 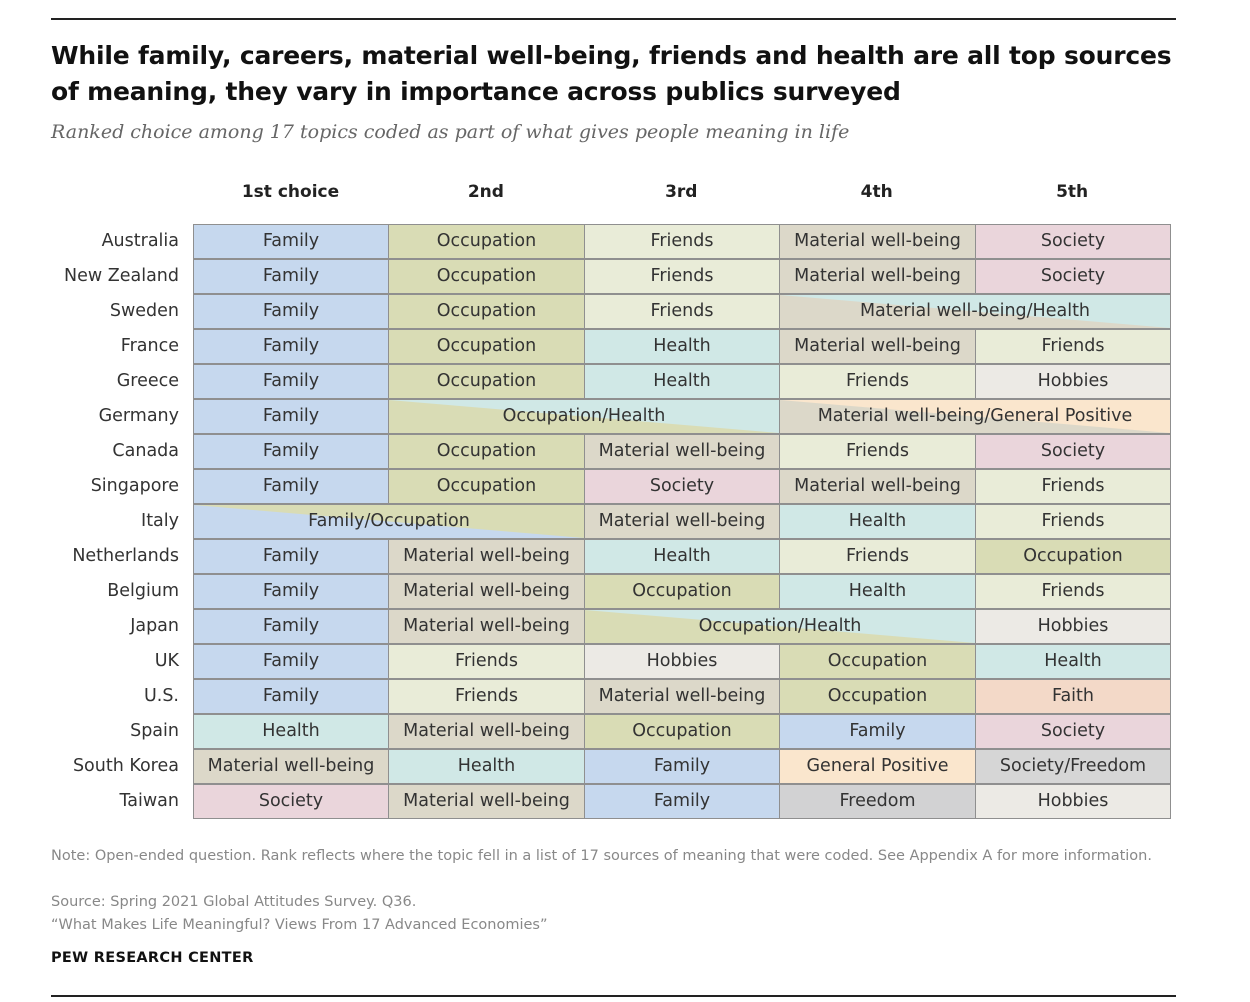 What do you see at coordinates (149, 346) in the screenshot?
I see `country-label: France` at bounding box center [149, 346].